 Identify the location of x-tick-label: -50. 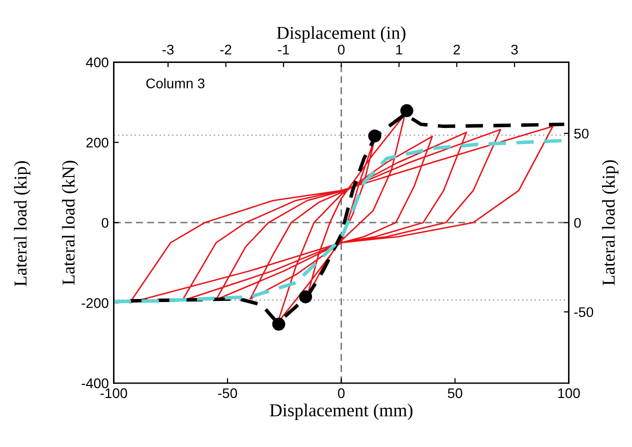
(228, 393).